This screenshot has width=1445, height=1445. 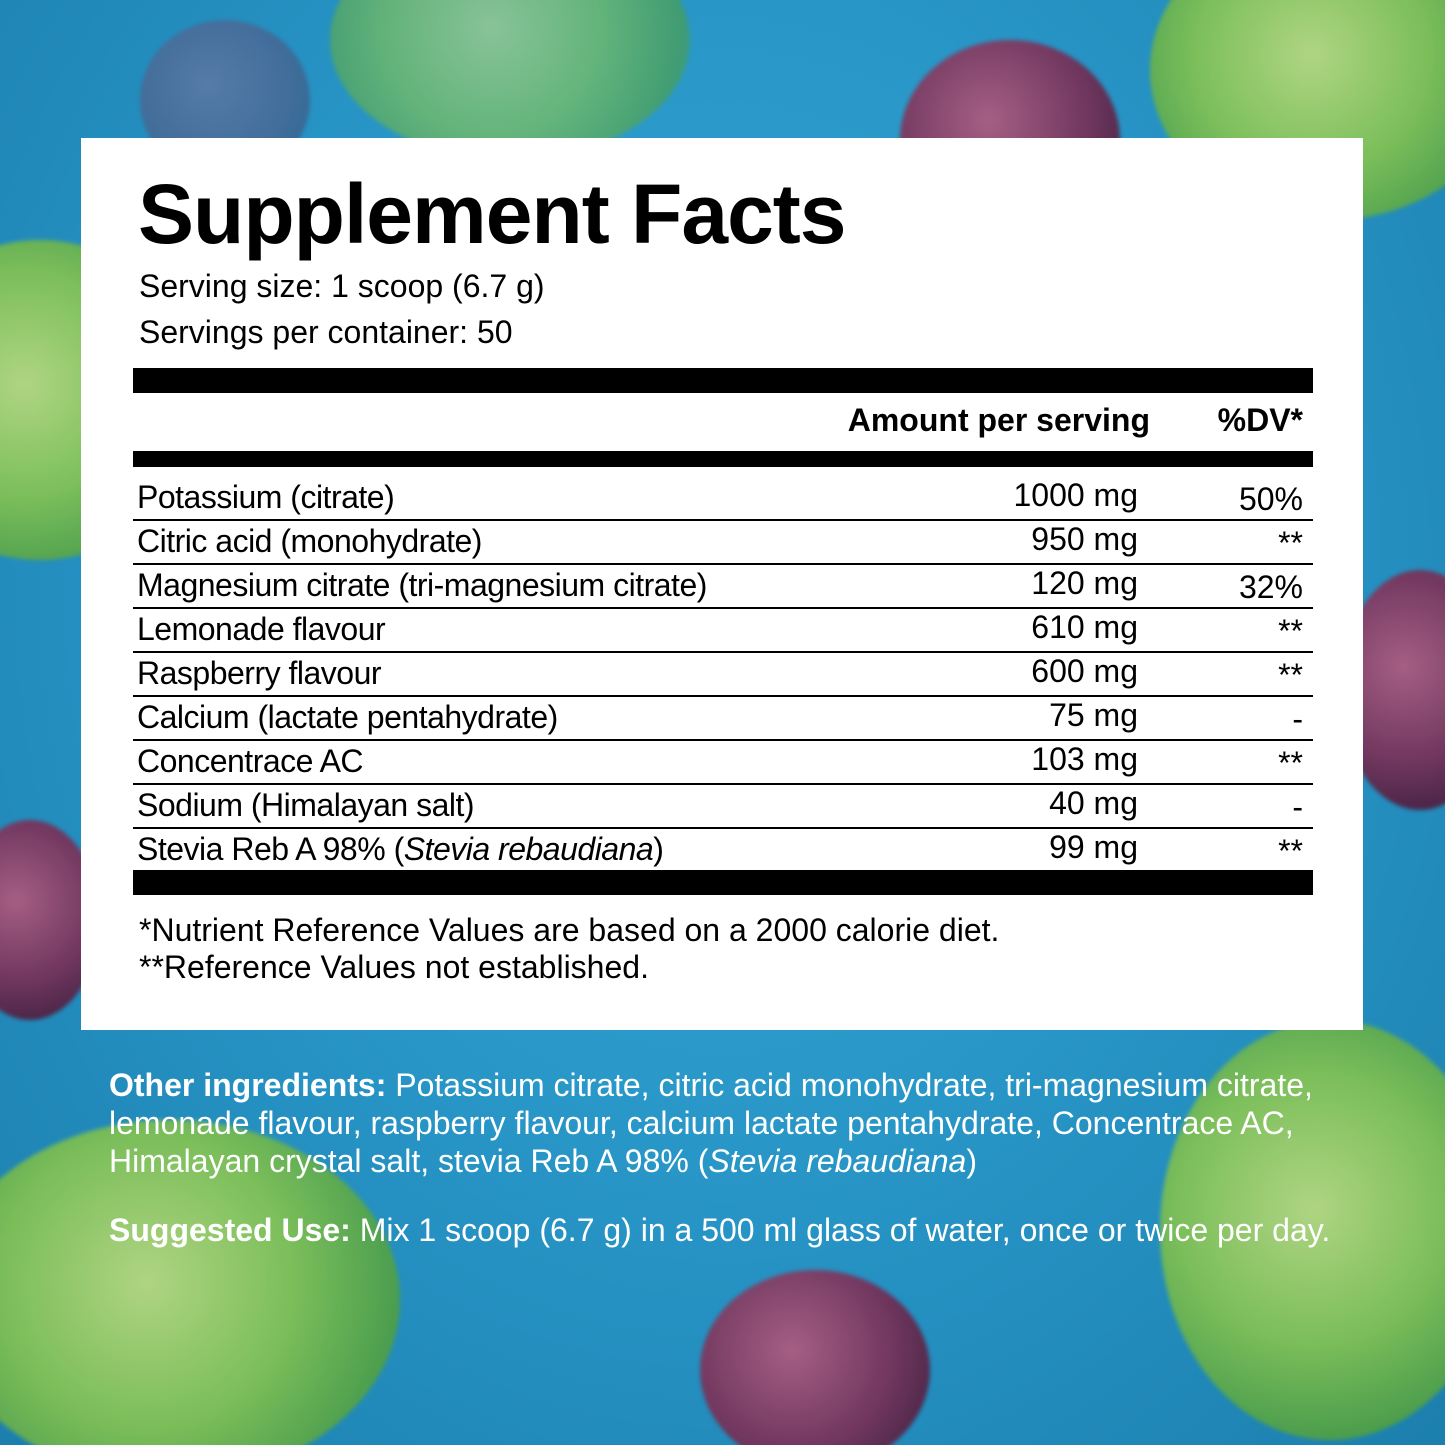 What do you see at coordinates (250, 761) in the screenshot?
I see `ingredient-name: Concentrace AC` at bounding box center [250, 761].